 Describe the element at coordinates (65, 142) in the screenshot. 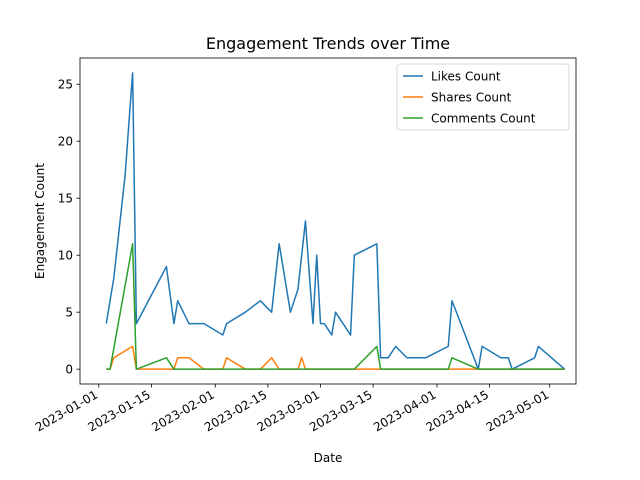

I see `y-tick-label: 20` at that location.